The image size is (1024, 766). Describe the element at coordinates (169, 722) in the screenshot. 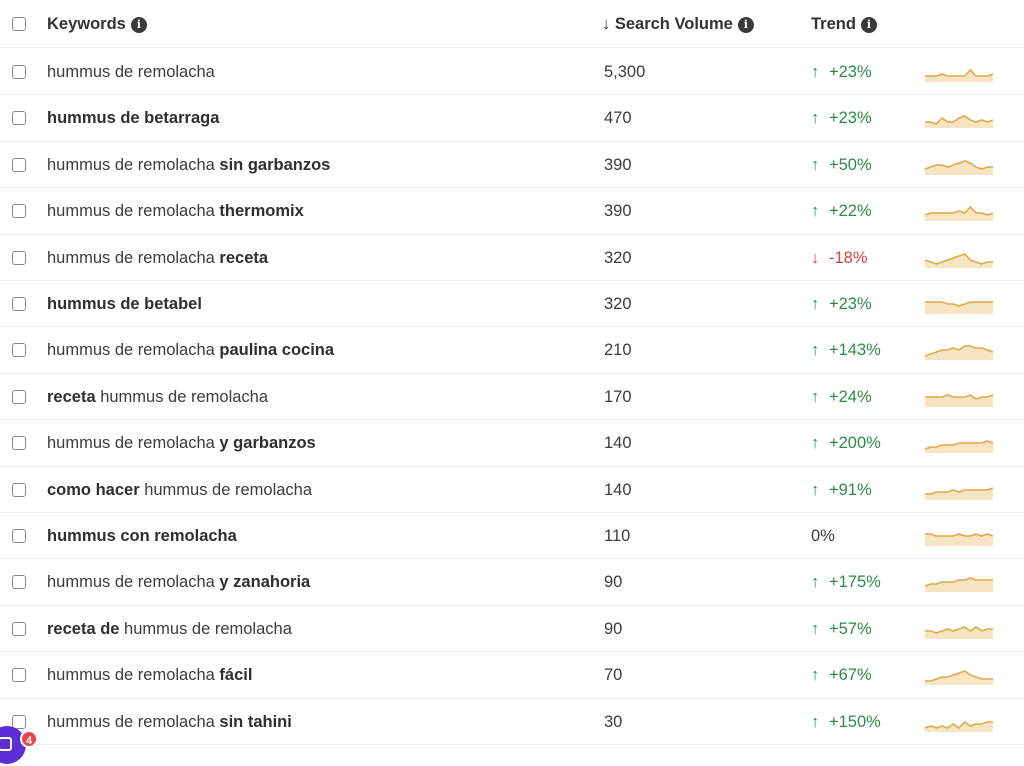

I see `keyword-cell: hummus de remolacha sin tahini` at that location.